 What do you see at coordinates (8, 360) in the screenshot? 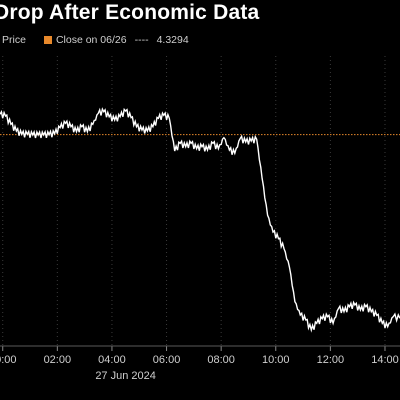
I see `x-tick-label: 00:00` at bounding box center [8, 360].